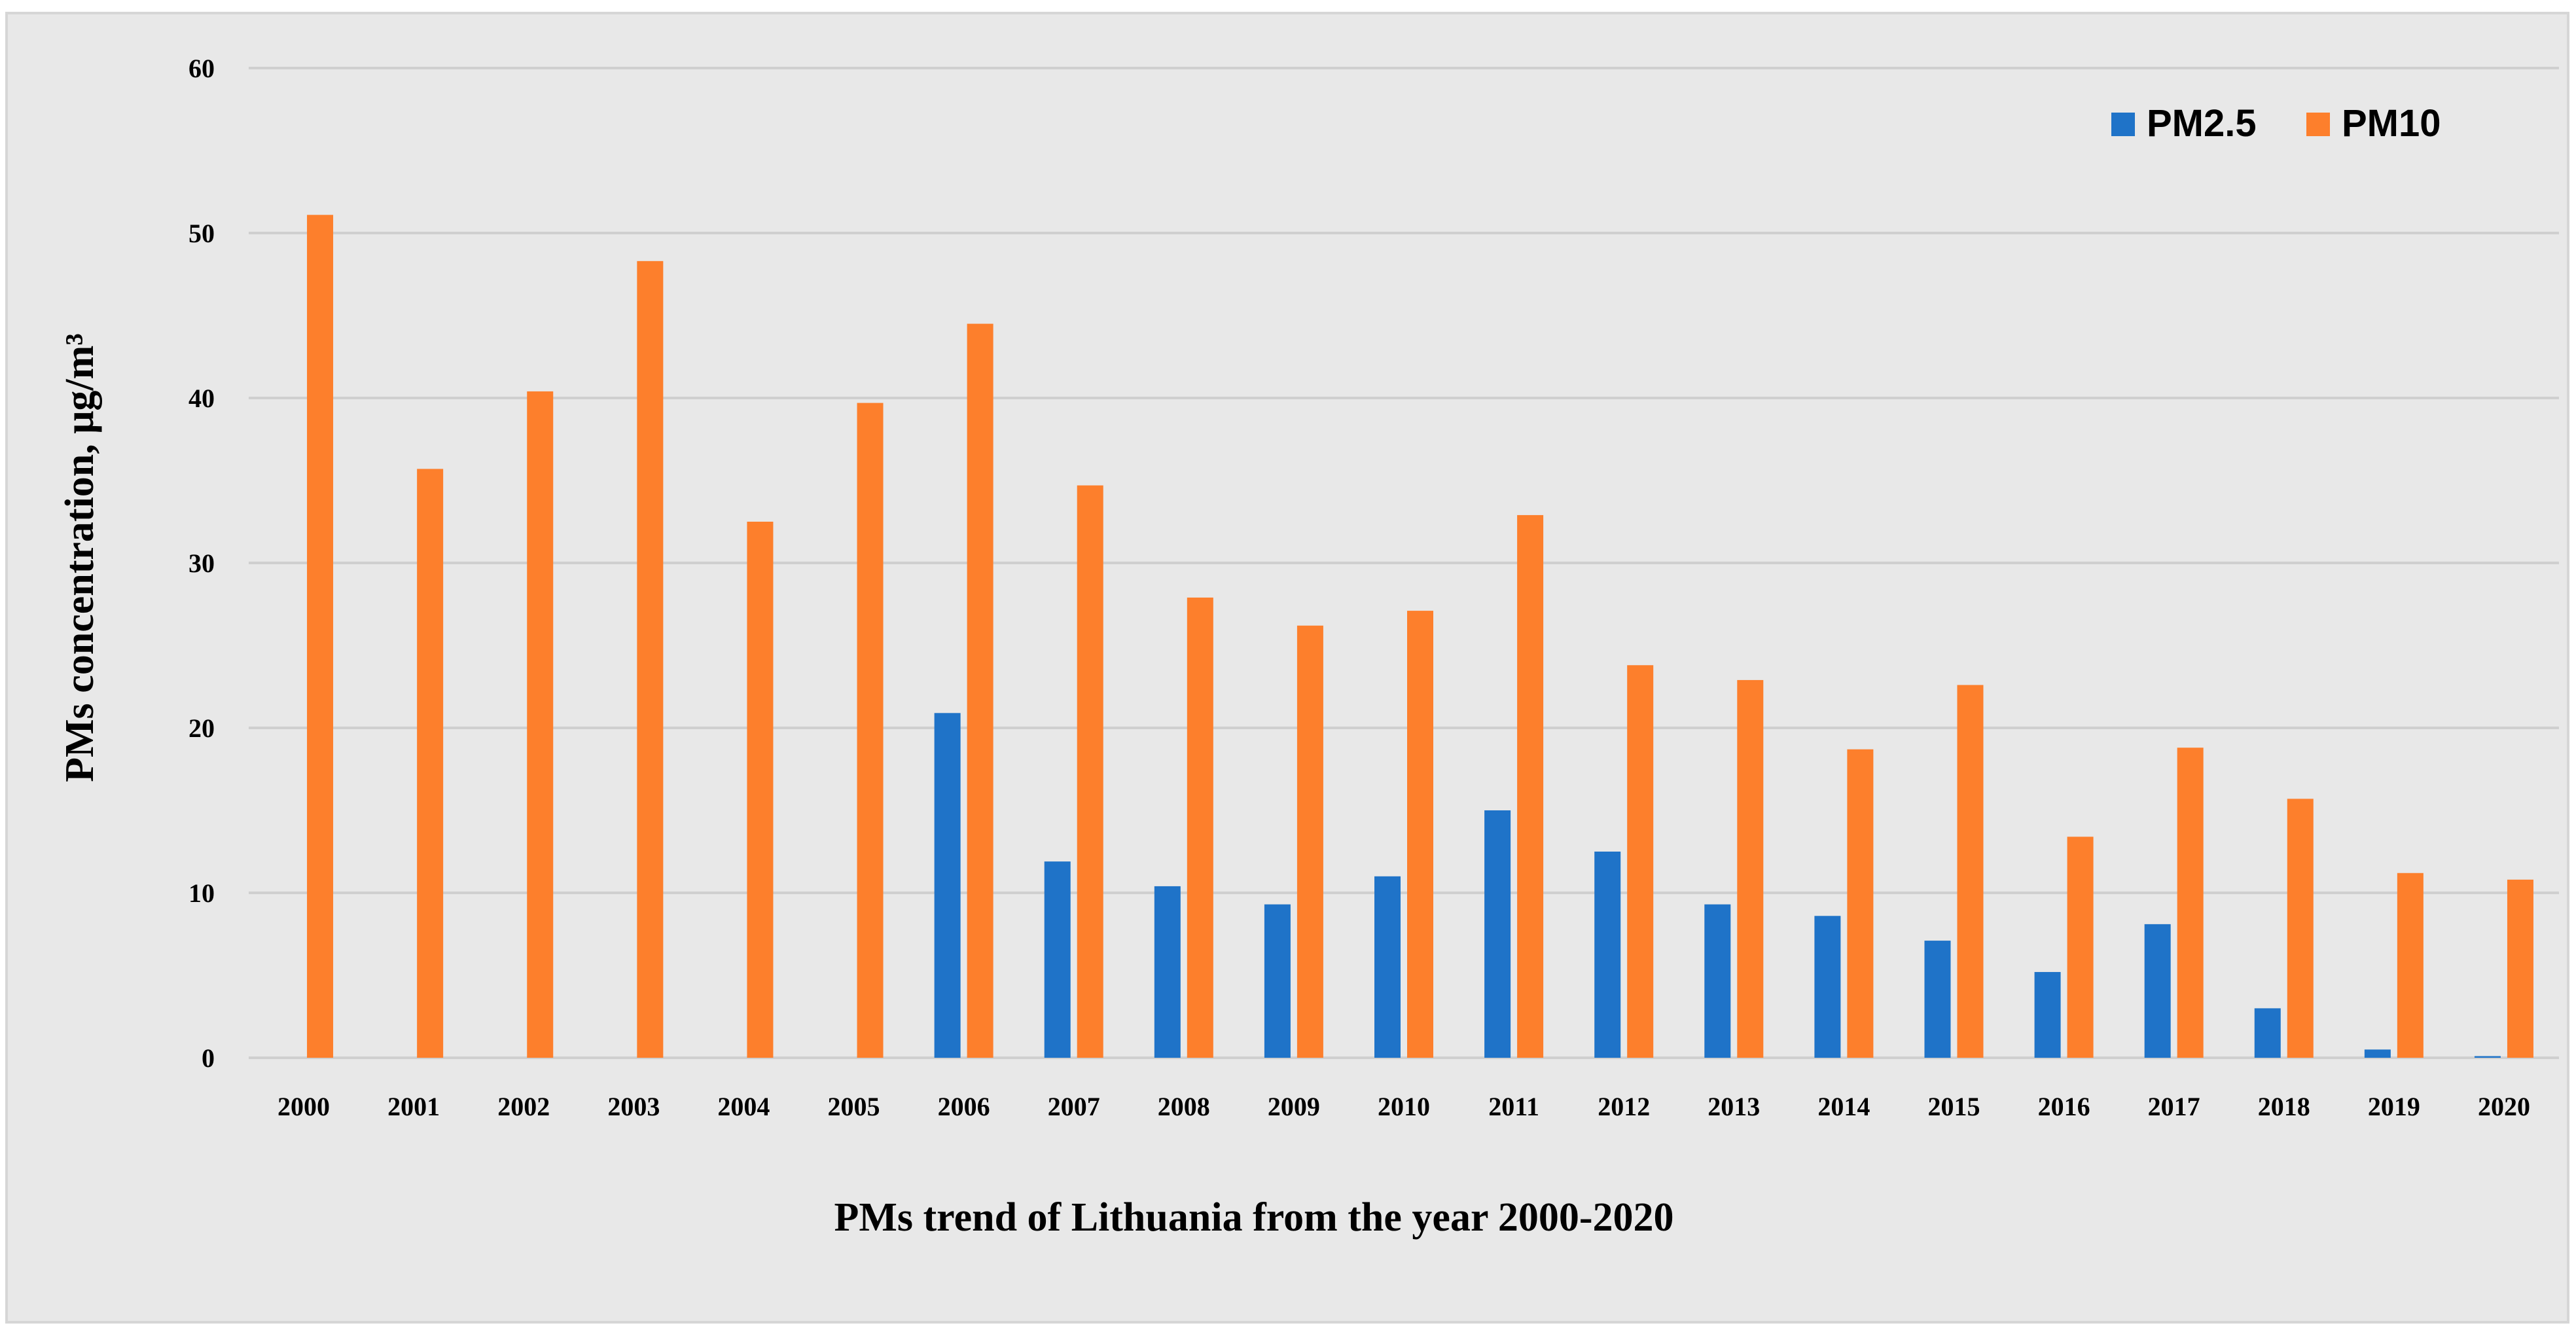  What do you see at coordinates (1624, 1106) in the screenshot?
I see `x-tick-label: 2012` at bounding box center [1624, 1106].